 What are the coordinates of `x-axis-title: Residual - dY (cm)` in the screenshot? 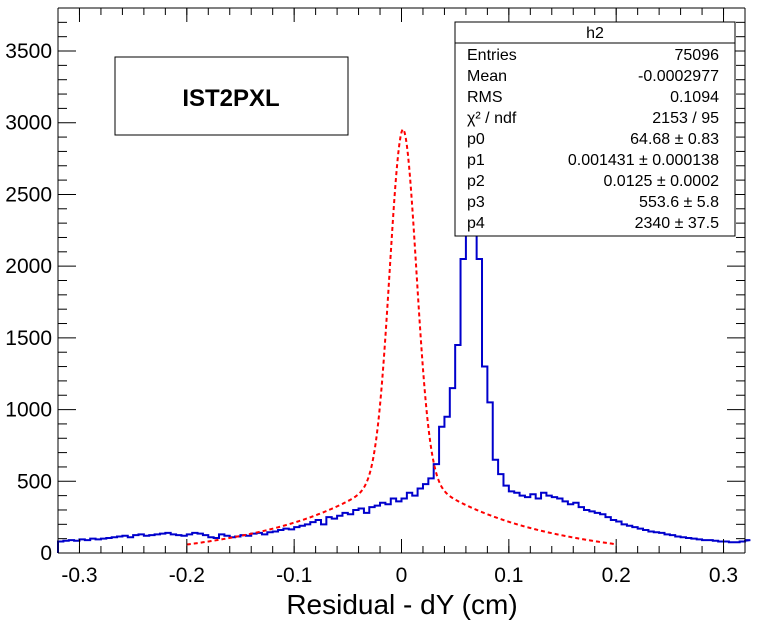 It's located at (401, 604).